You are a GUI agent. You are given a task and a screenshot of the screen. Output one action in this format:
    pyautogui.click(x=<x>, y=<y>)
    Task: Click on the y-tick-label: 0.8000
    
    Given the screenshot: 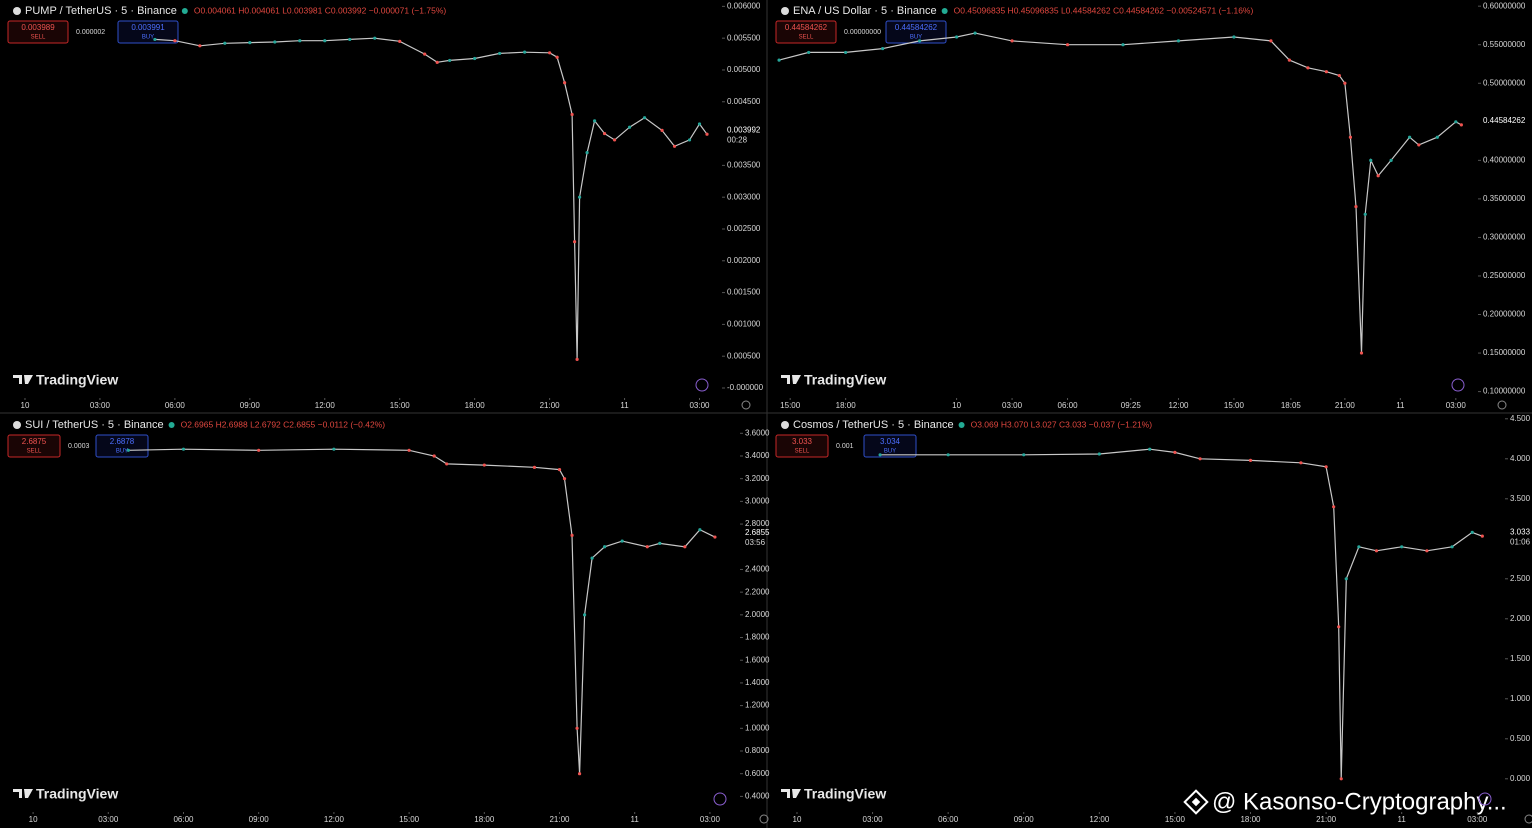 What is the action you would take?
    pyautogui.click(x=757, y=750)
    